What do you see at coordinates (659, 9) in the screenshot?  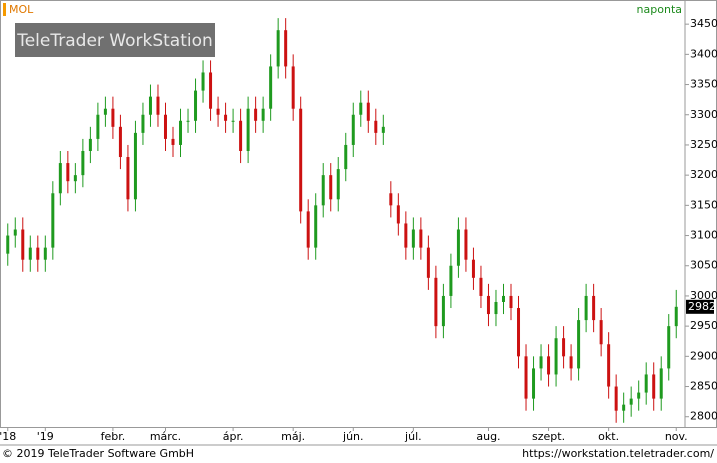 I see `chart-subtitle: naponta` at bounding box center [659, 9].